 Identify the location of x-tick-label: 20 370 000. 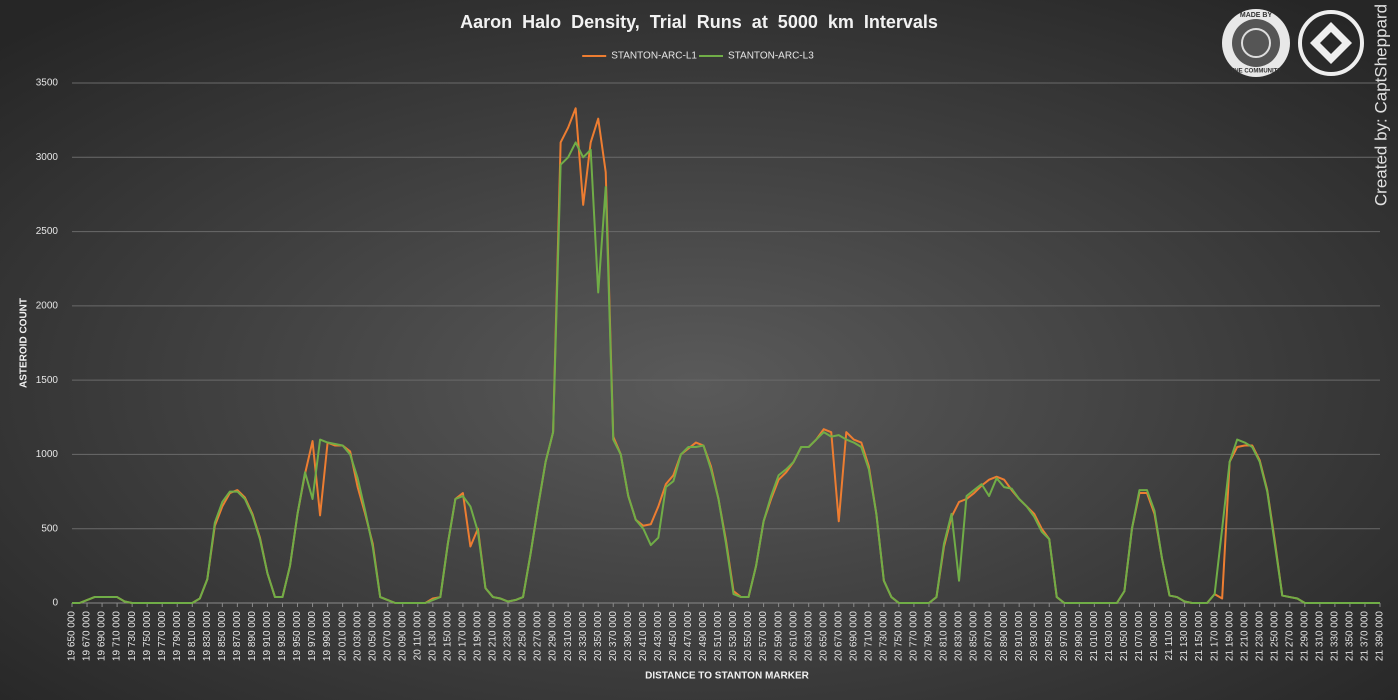
(613, 636).